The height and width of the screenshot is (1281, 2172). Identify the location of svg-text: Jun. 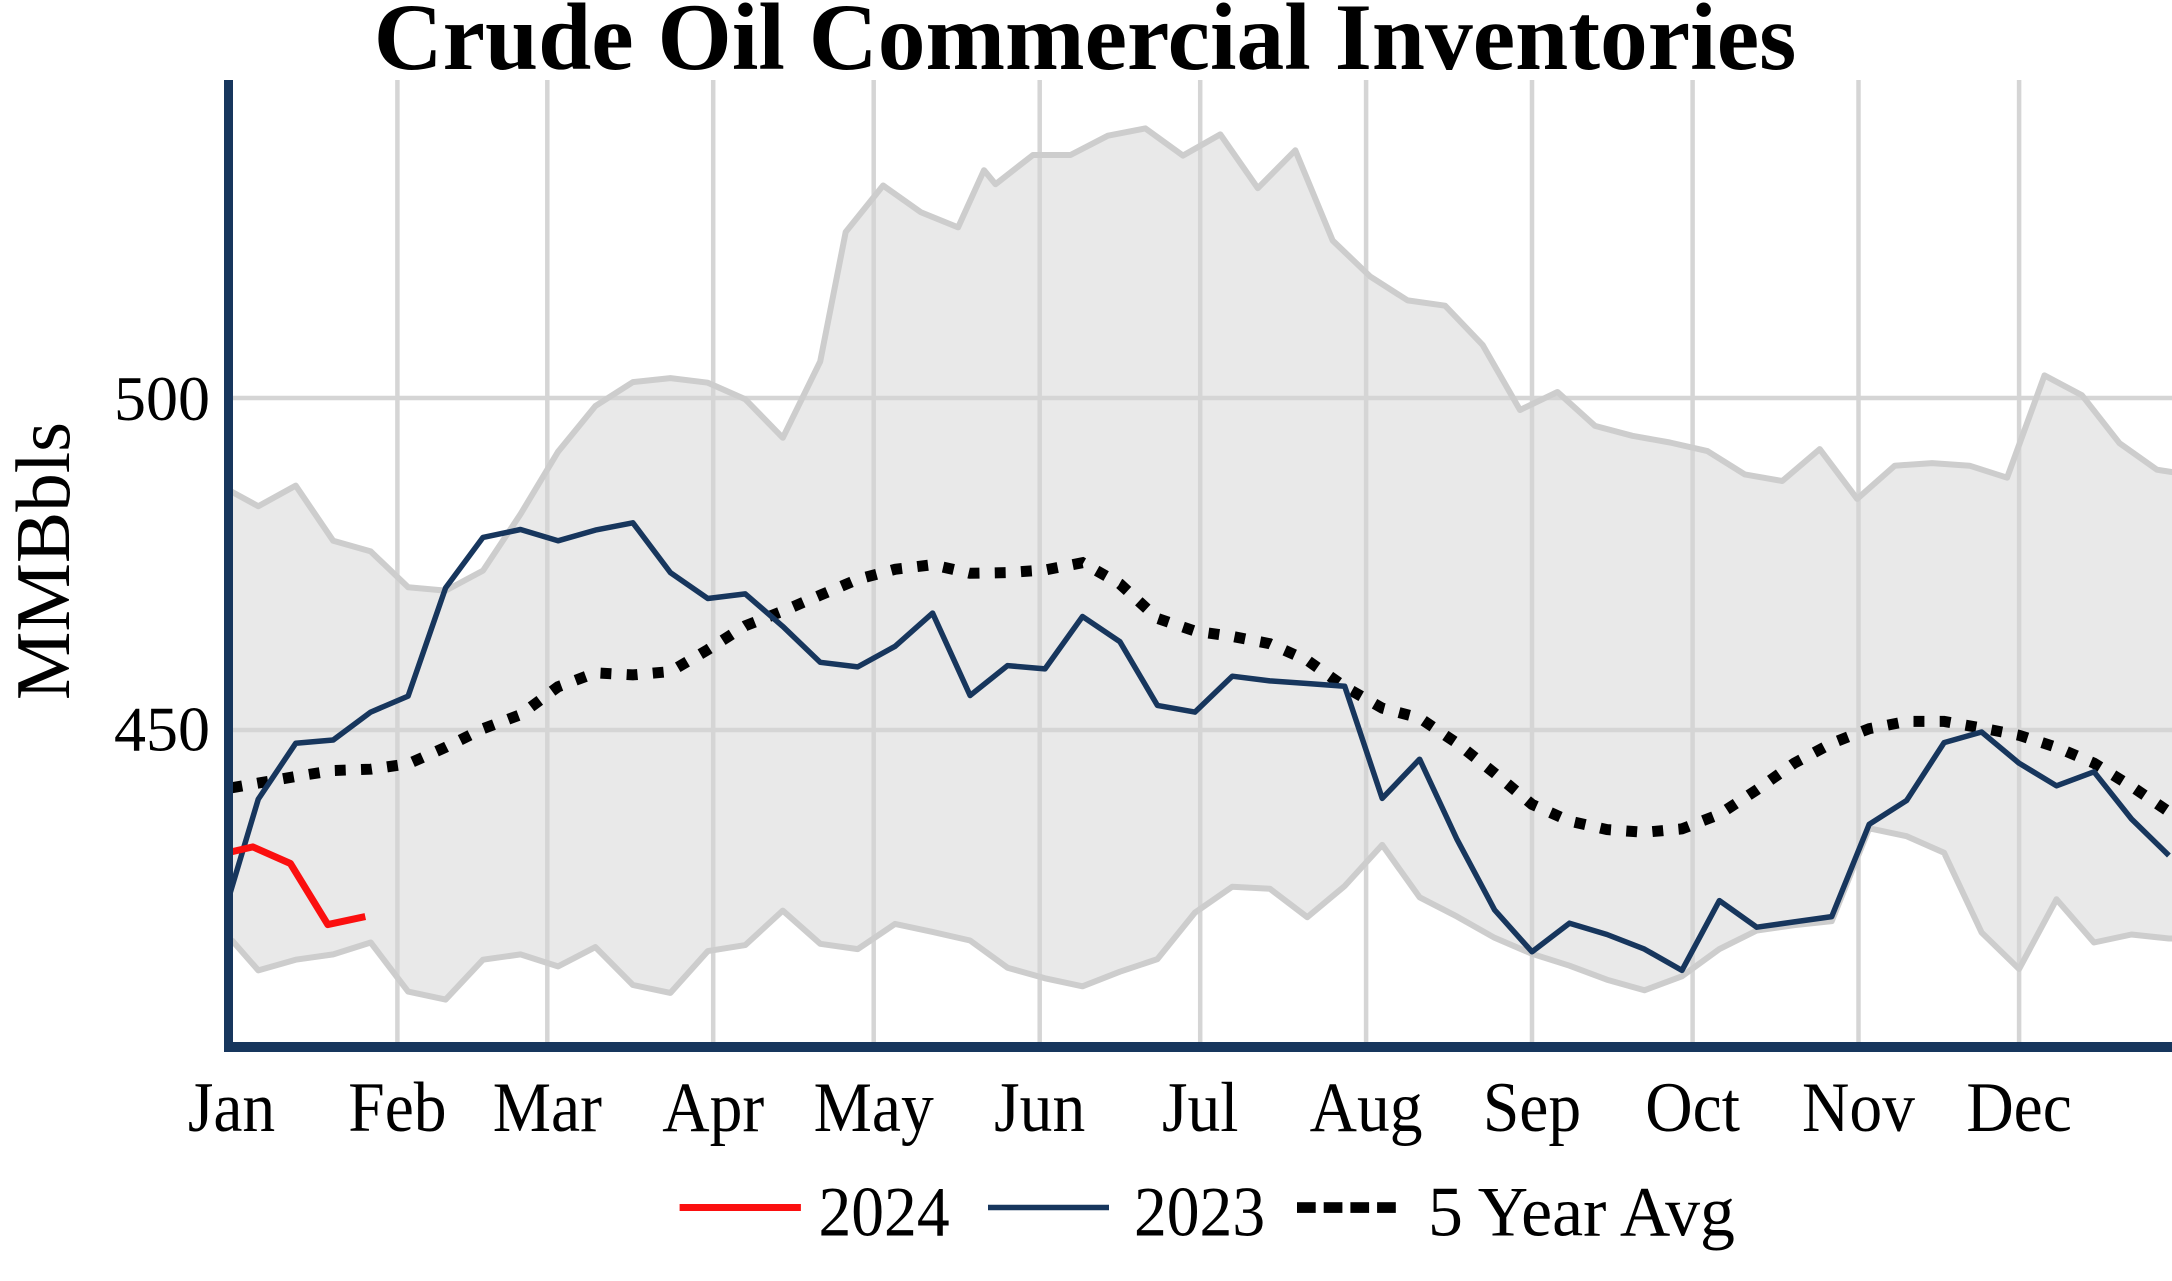
(1039, 1107).